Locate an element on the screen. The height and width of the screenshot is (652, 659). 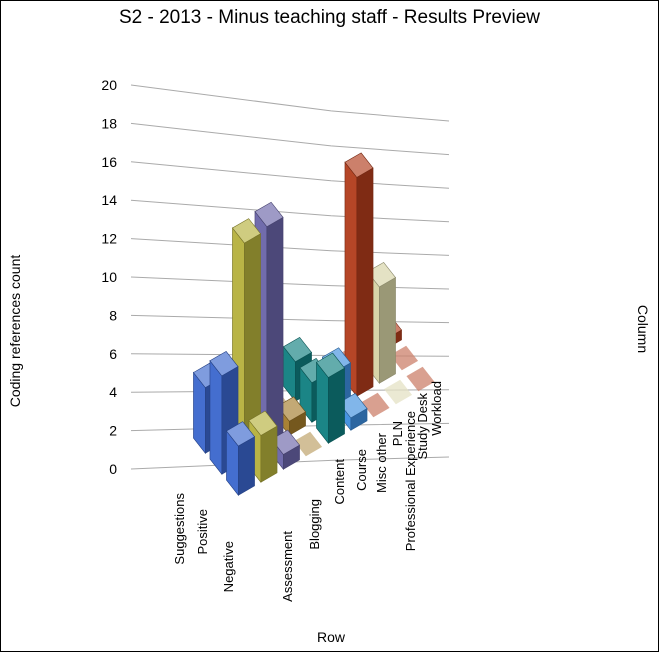
column-tick-label: Content is located at coordinates (339, 482).